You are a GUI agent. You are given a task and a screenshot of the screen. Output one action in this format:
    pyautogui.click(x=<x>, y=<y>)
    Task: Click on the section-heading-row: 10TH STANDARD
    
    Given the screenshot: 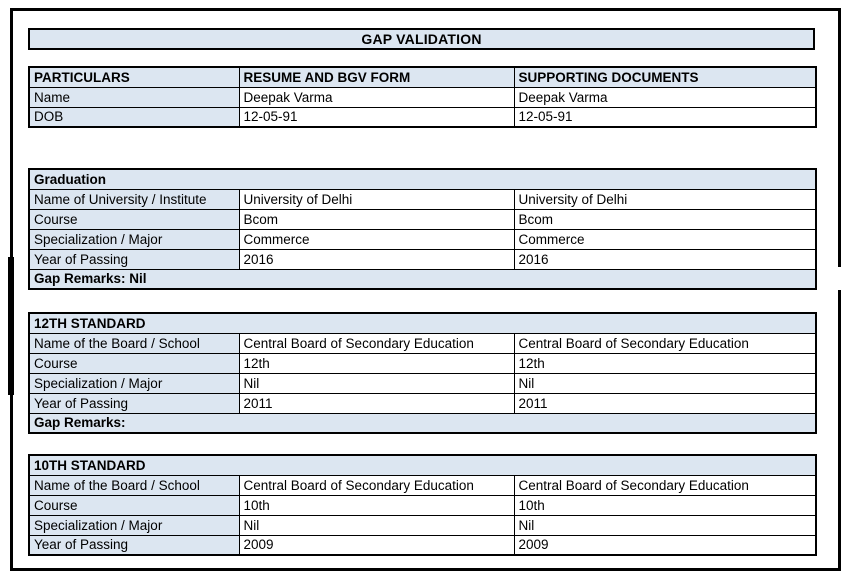 What is the action you would take?
    pyautogui.click(x=422, y=465)
    